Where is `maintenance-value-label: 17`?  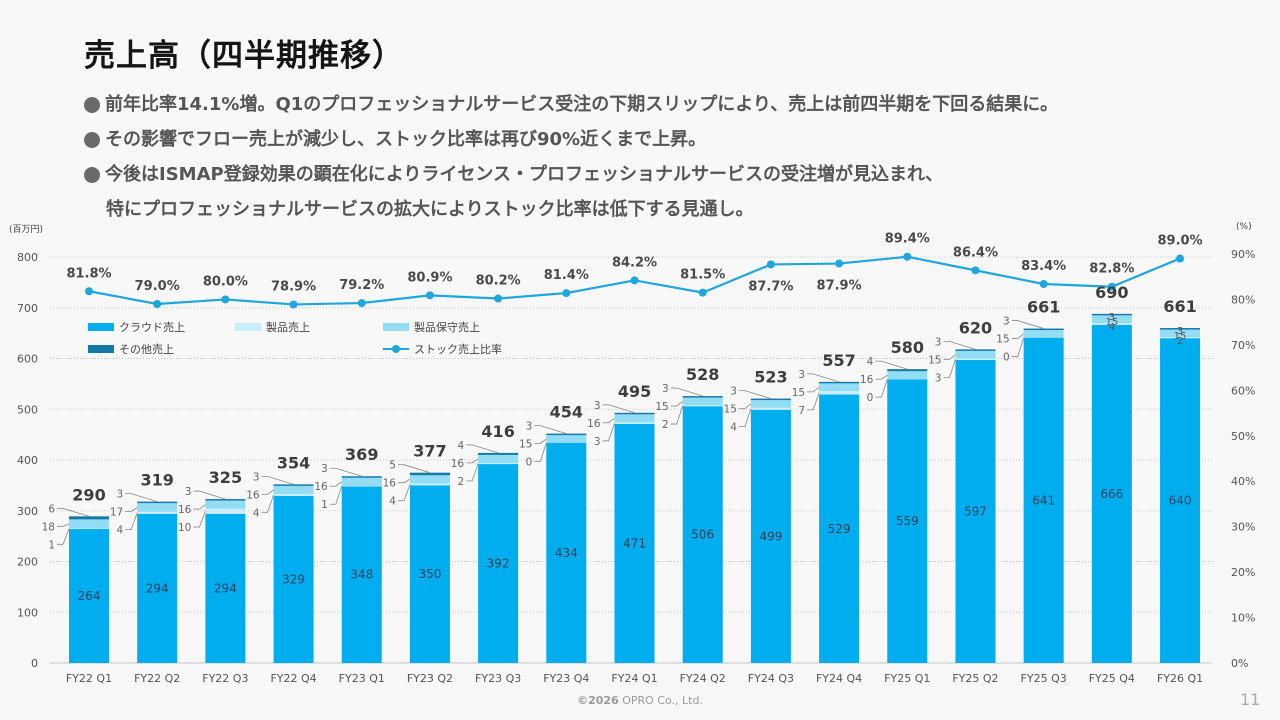
maintenance-value-label: 17 is located at coordinates (116, 513).